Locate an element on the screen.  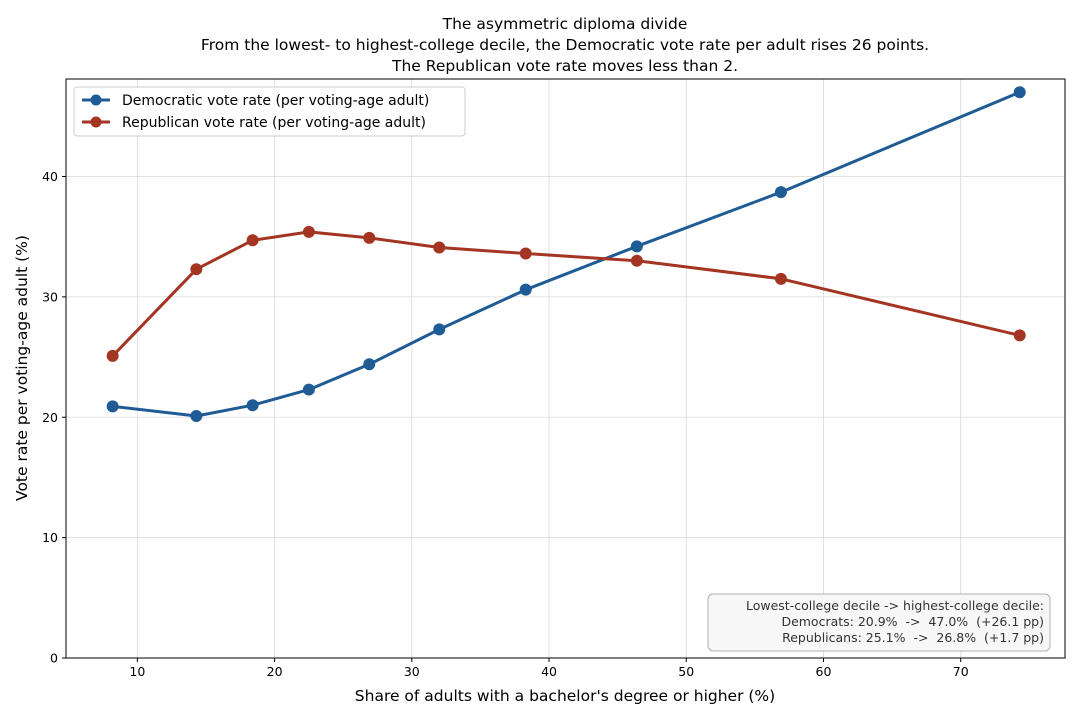
x-tick-label: 70 is located at coordinates (961, 671).